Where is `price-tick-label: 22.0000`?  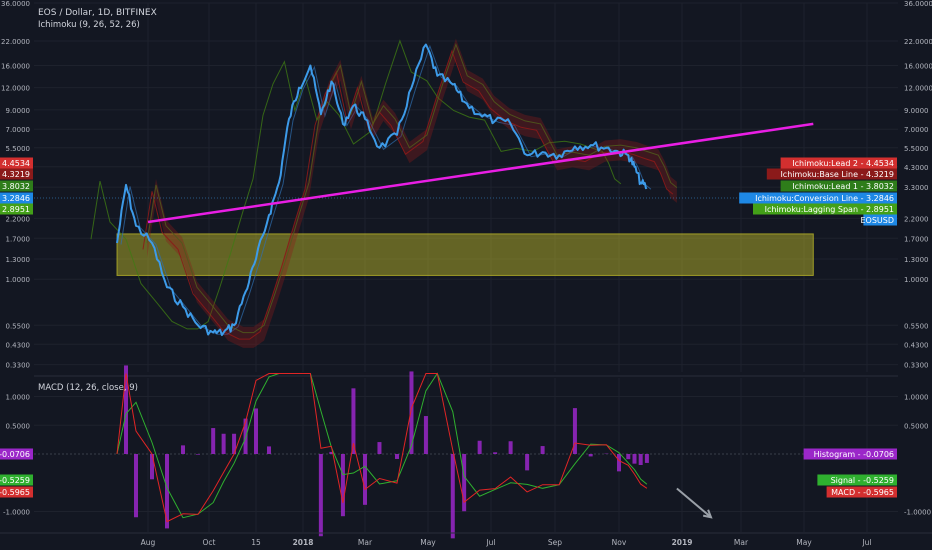
price-tick-label: 22.0000 is located at coordinates (15, 42).